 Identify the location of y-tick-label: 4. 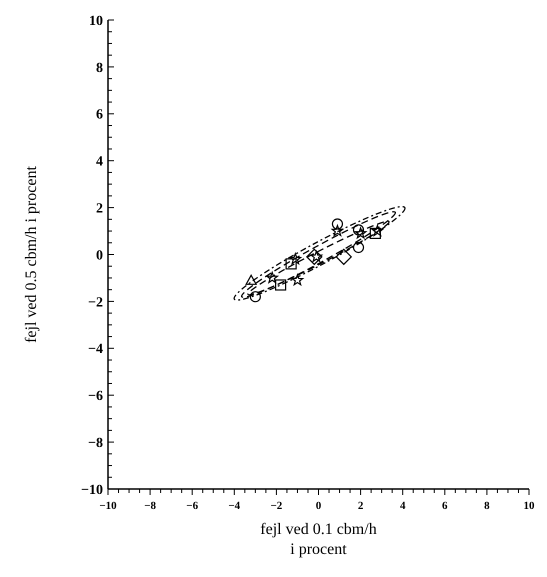
(99, 162).